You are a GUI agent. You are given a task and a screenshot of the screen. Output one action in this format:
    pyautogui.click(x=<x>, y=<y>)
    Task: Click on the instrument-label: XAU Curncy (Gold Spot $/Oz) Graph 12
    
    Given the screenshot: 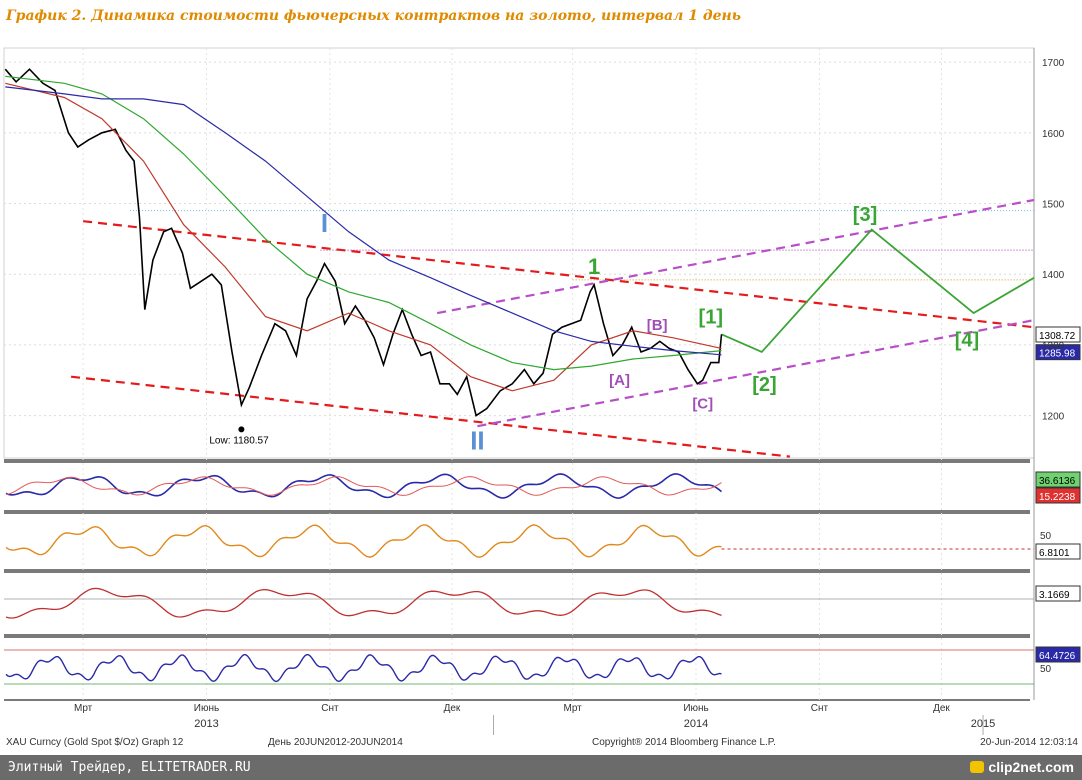 What is the action you would take?
    pyautogui.click(x=95, y=742)
    